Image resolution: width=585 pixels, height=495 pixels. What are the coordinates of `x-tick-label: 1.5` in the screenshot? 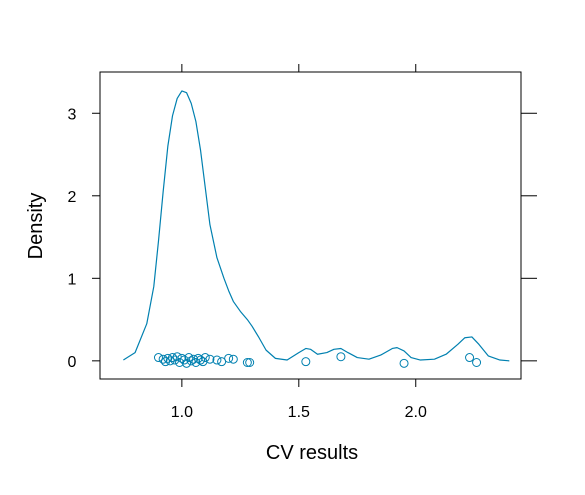 It's located at (299, 412).